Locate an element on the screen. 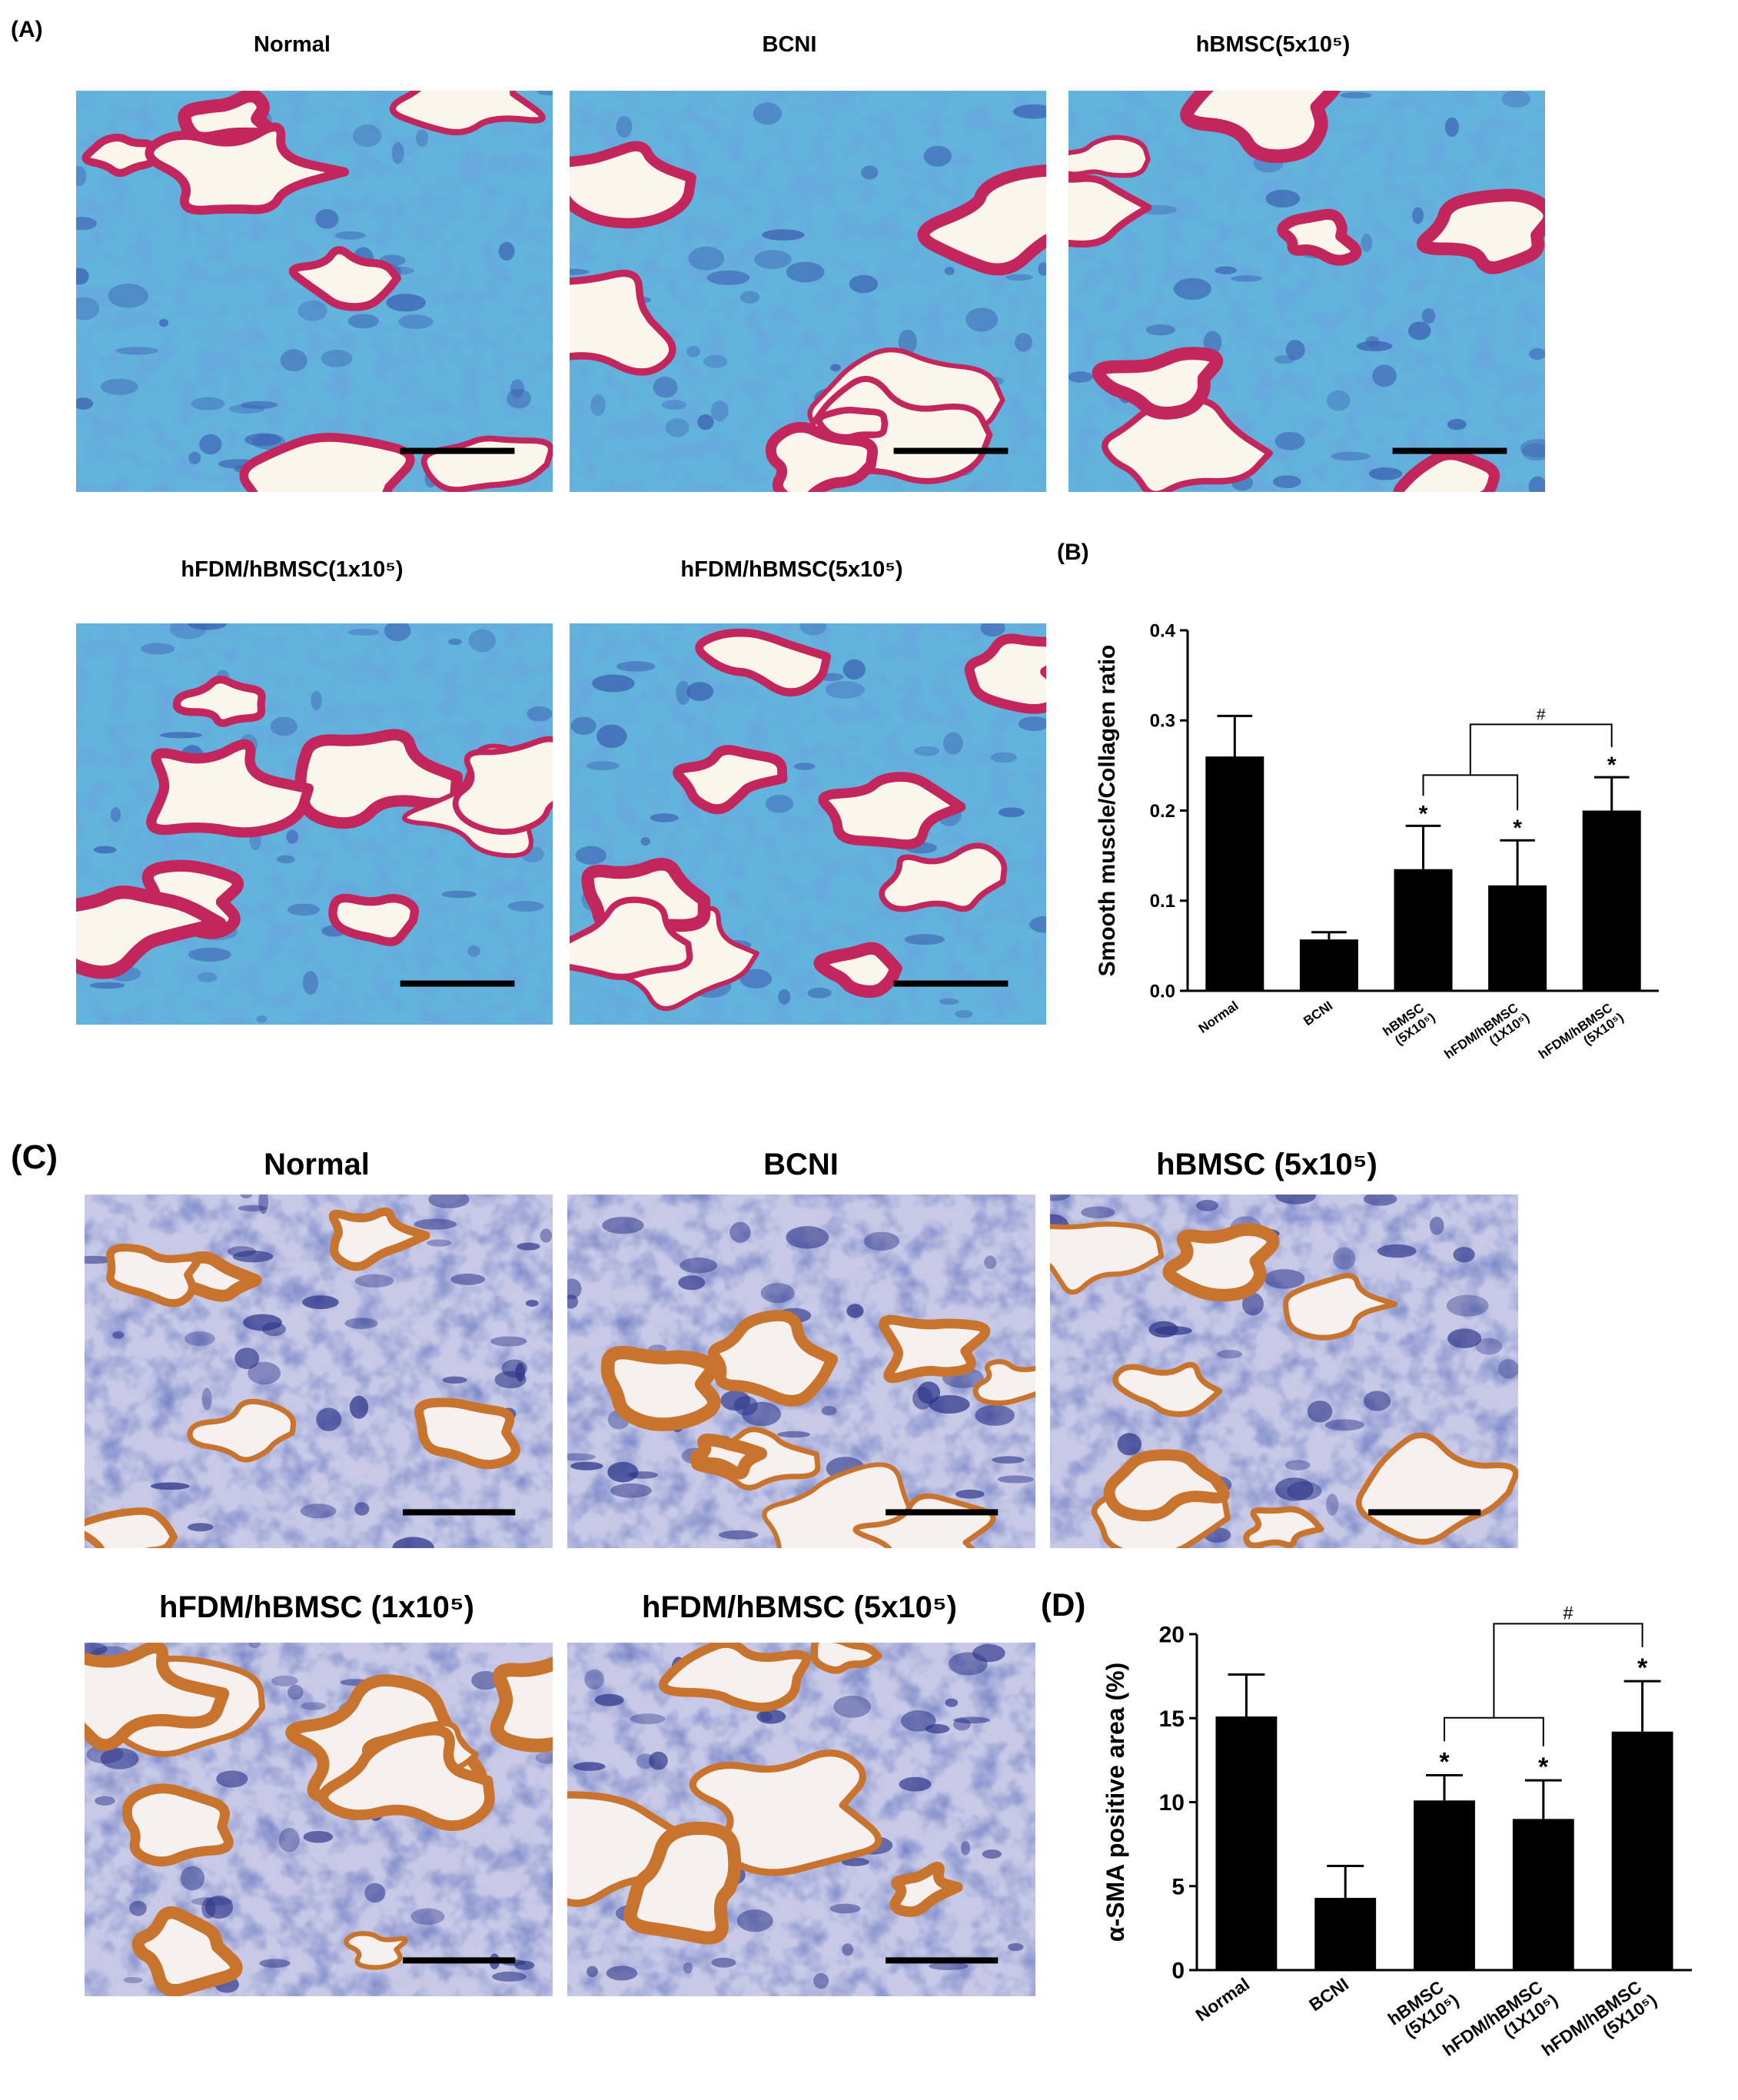  y-tick-label: 0.2 is located at coordinates (1162, 811).